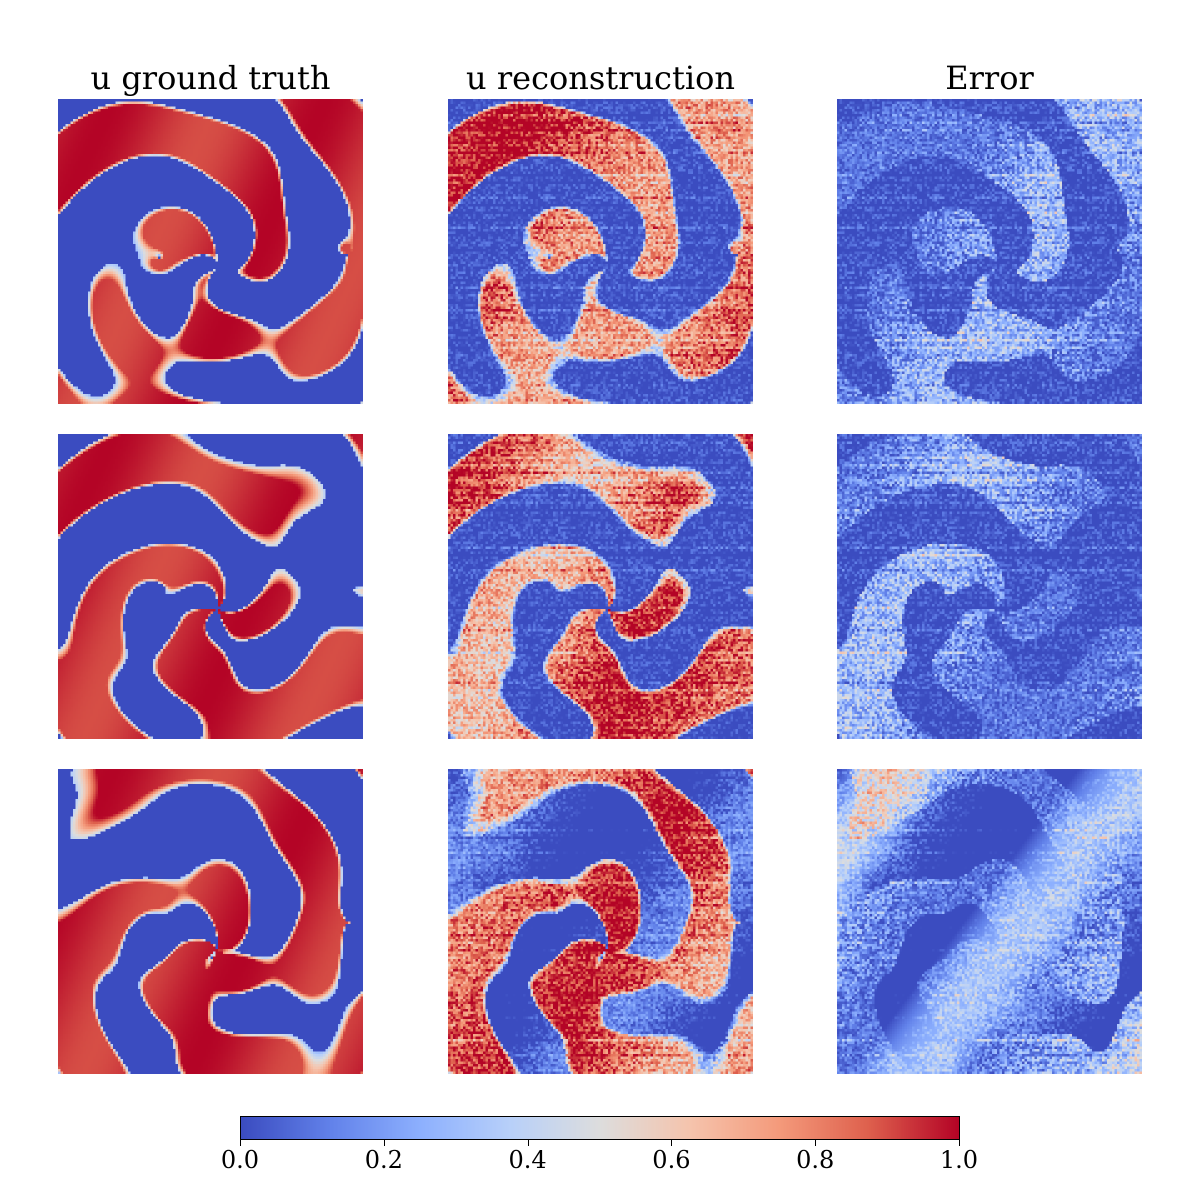  What do you see at coordinates (240, 1160) in the screenshot?
I see `colorbar-tick-label: 0.0` at bounding box center [240, 1160].